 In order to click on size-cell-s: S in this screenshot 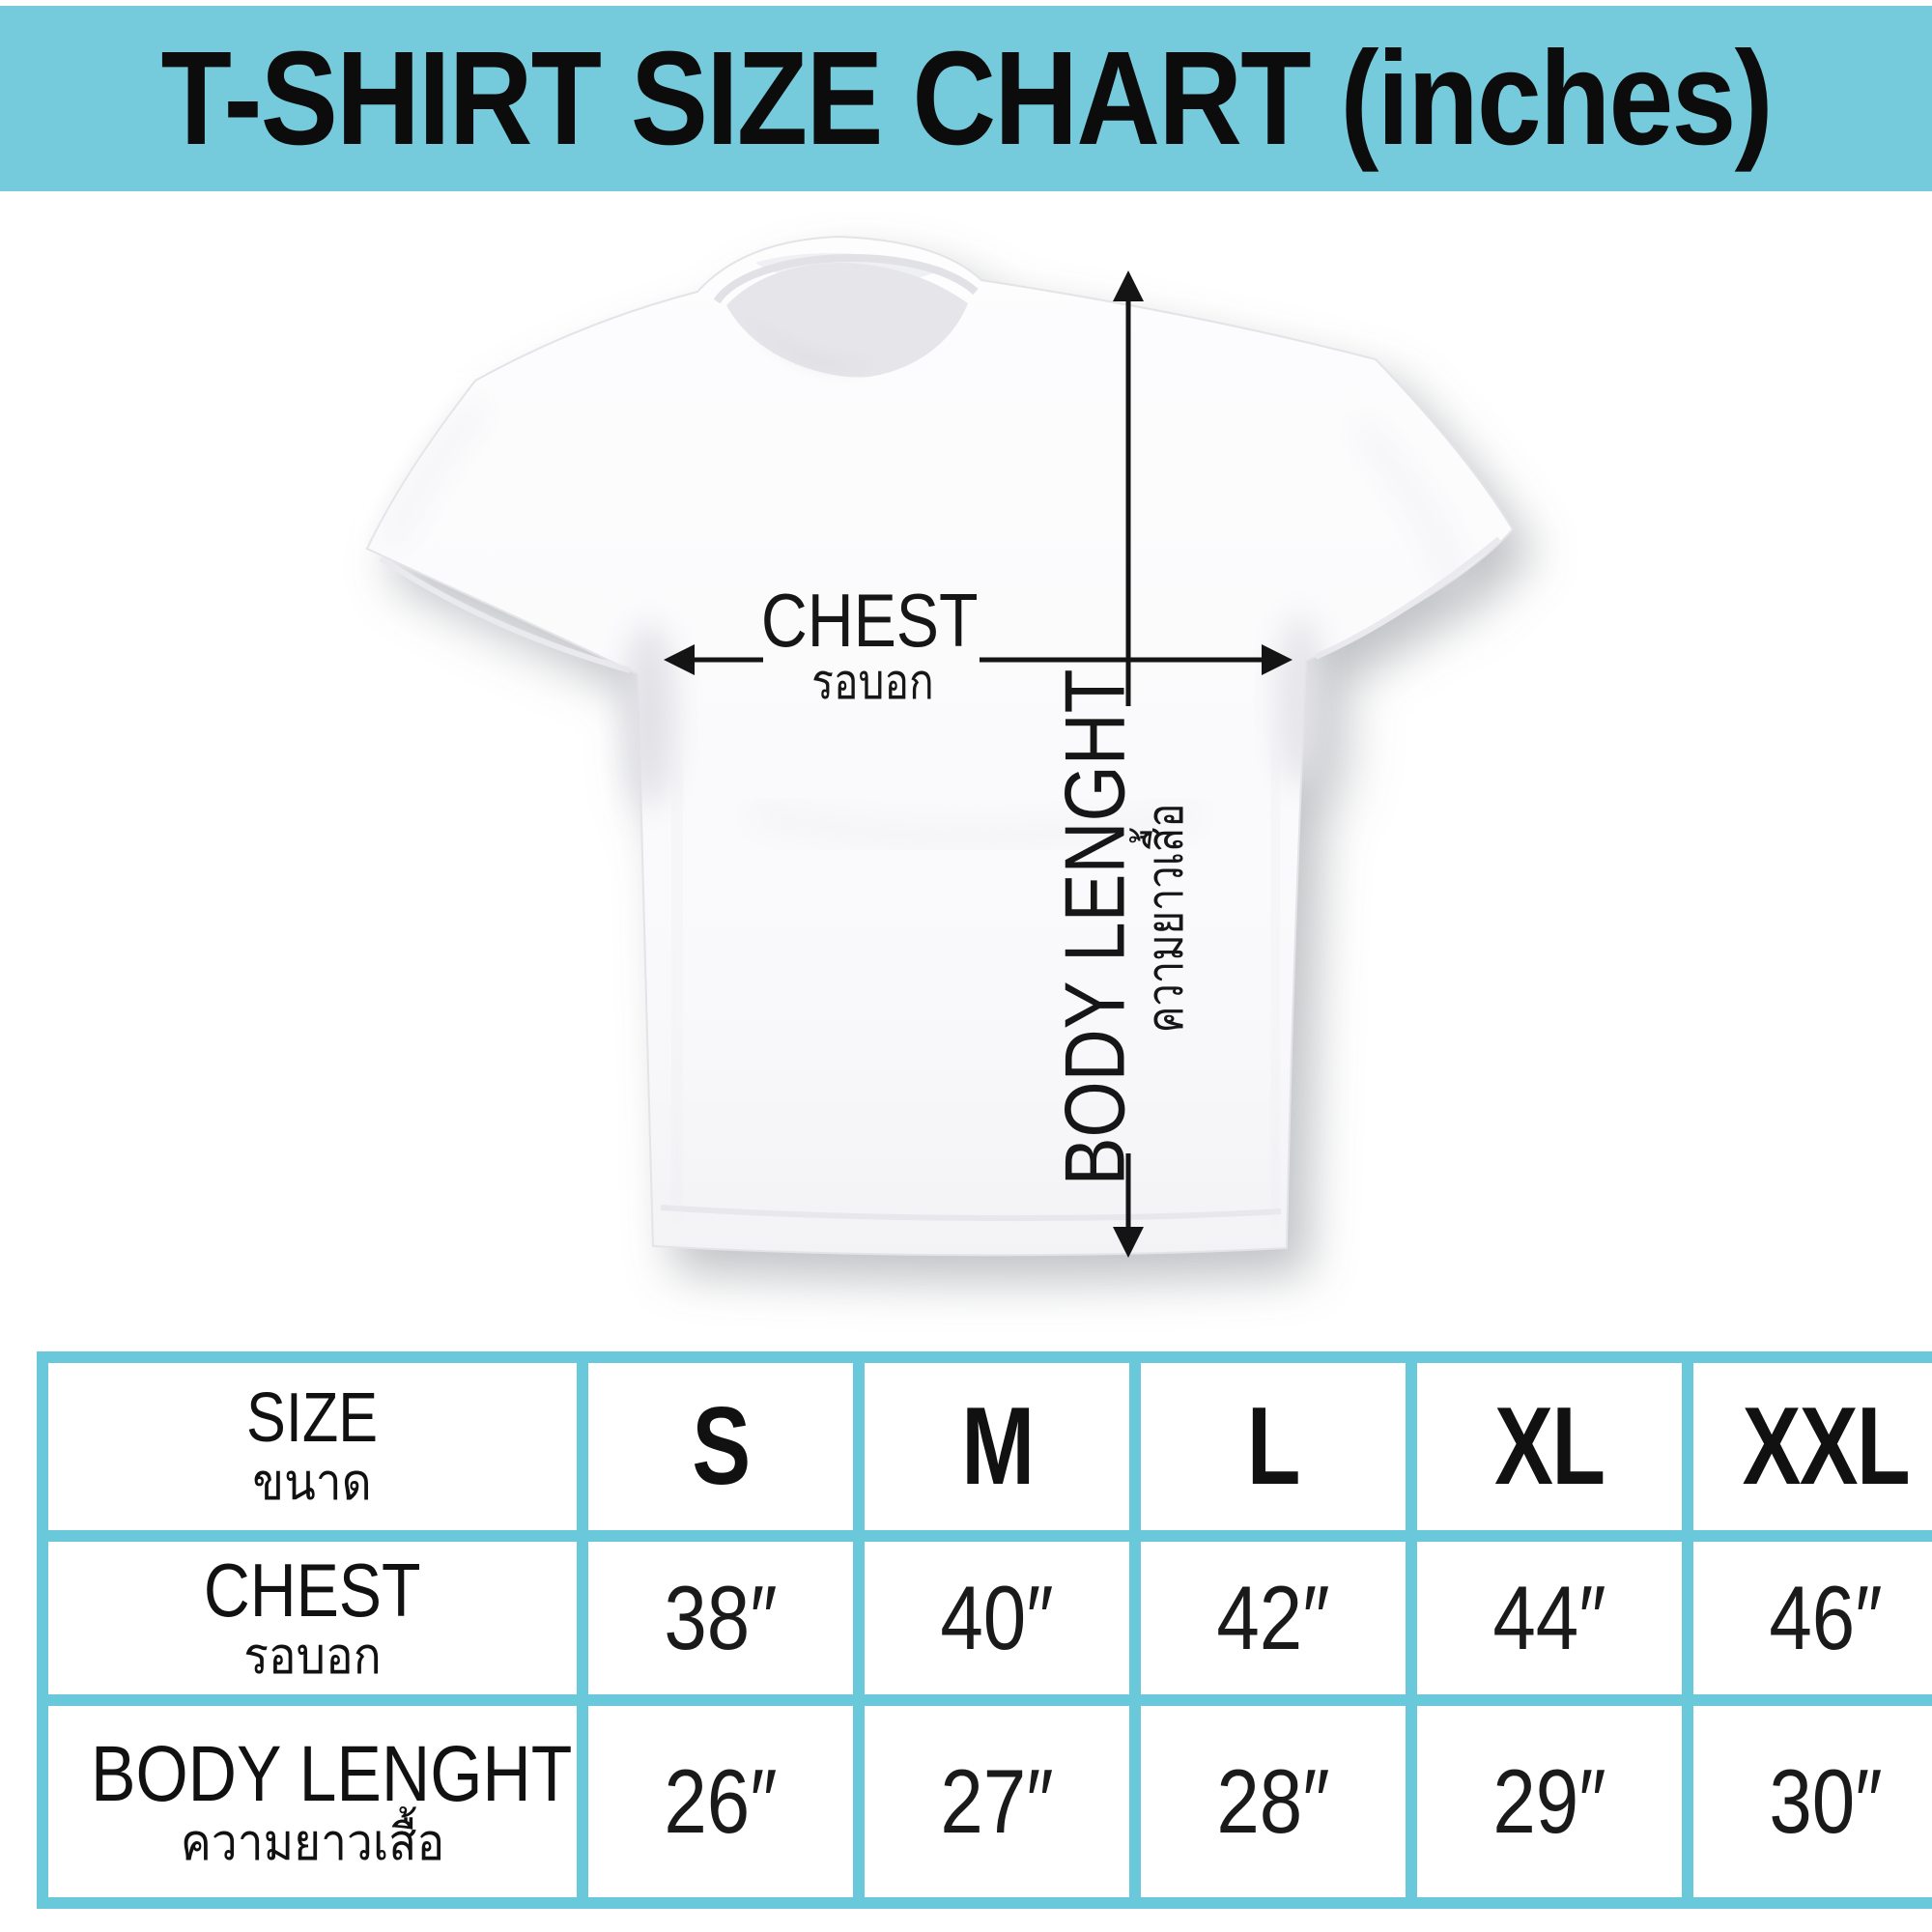, I will do `click(721, 1446)`.